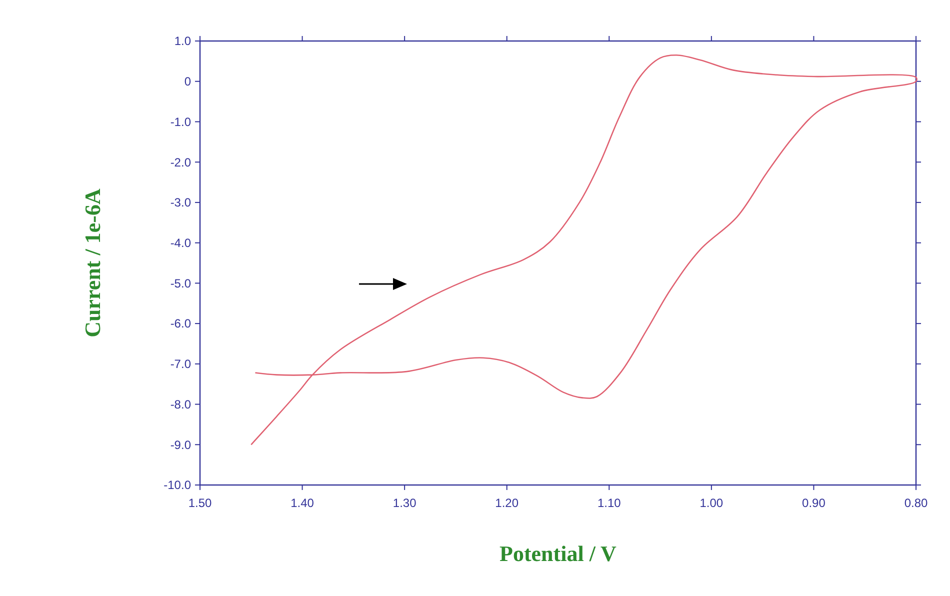 The height and width of the screenshot is (596, 950). What do you see at coordinates (916, 503) in the screenshot?
I see `x-tick-label: 0.80` at bounding box center [916, 503].